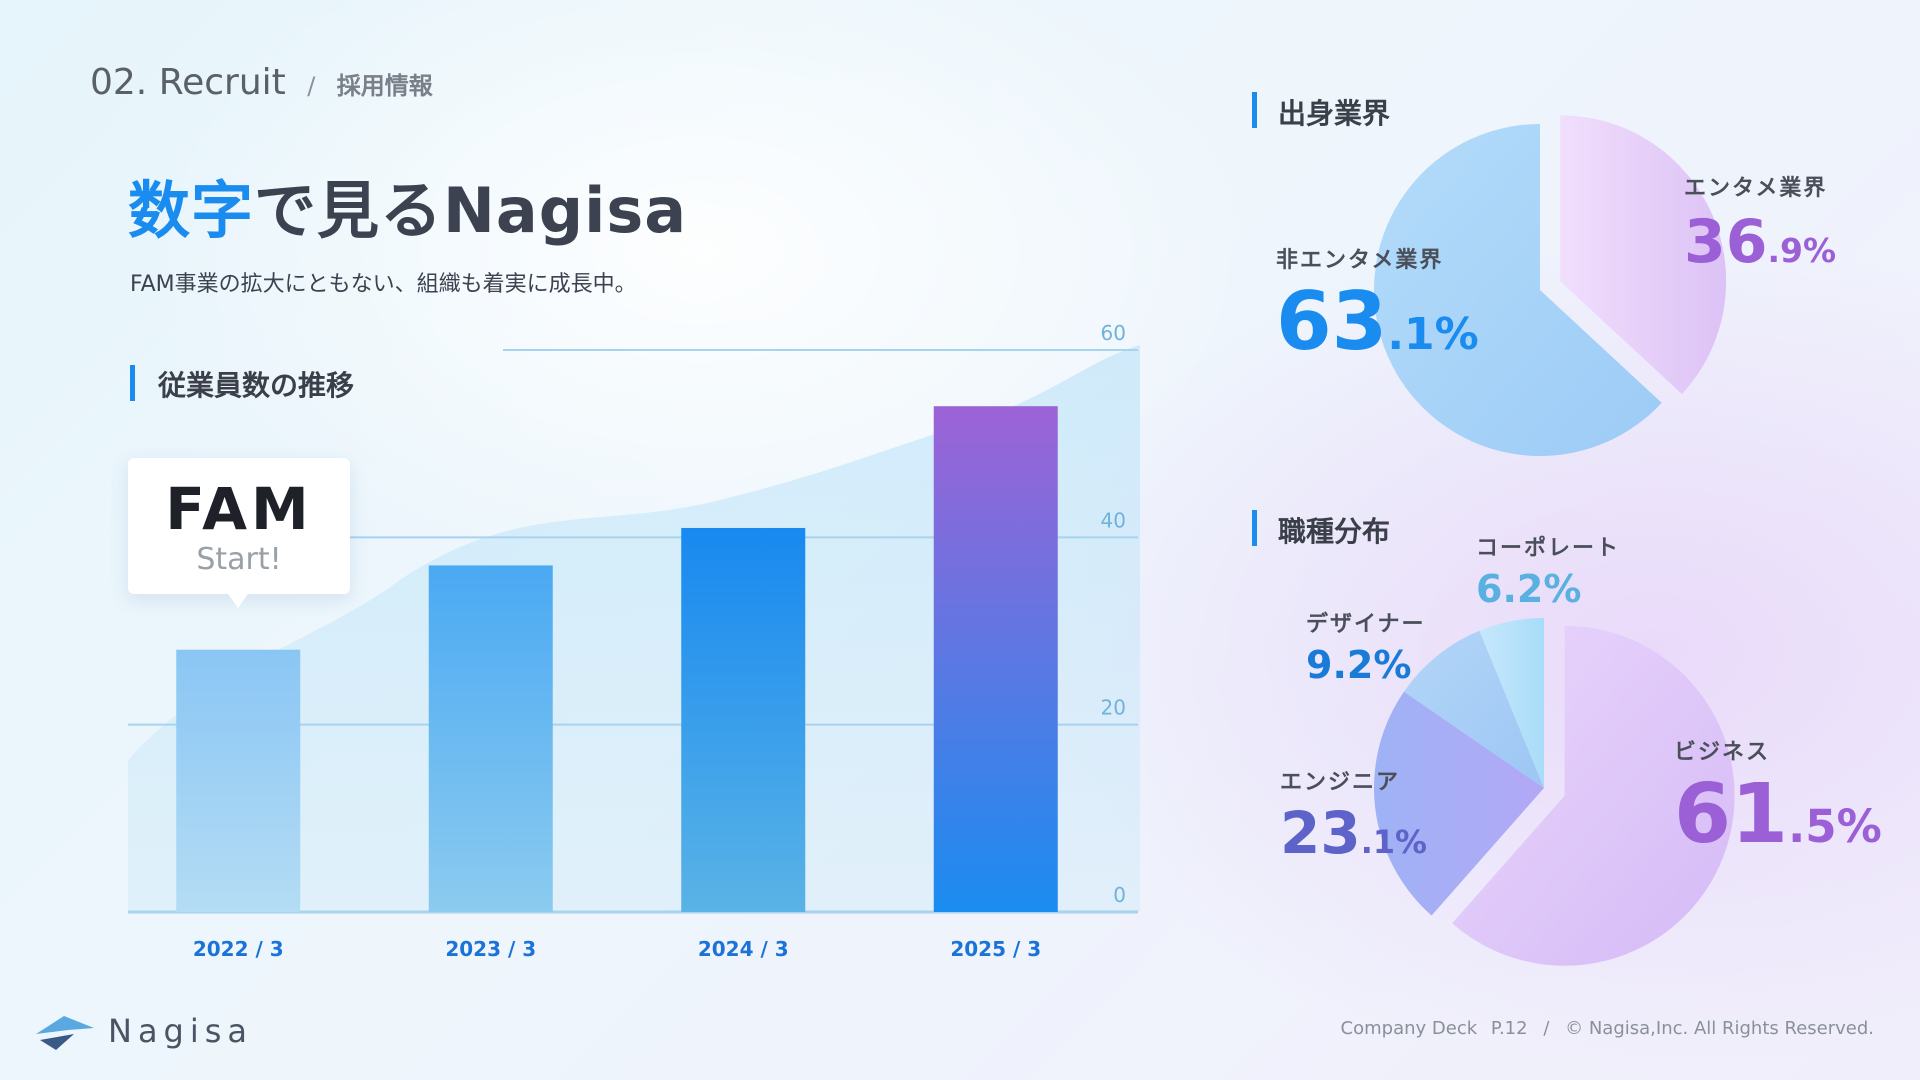 The width and height of the screenshot is (1920, 1080). I want to click on section-subtitle: 採用情報, so click(384, 86).